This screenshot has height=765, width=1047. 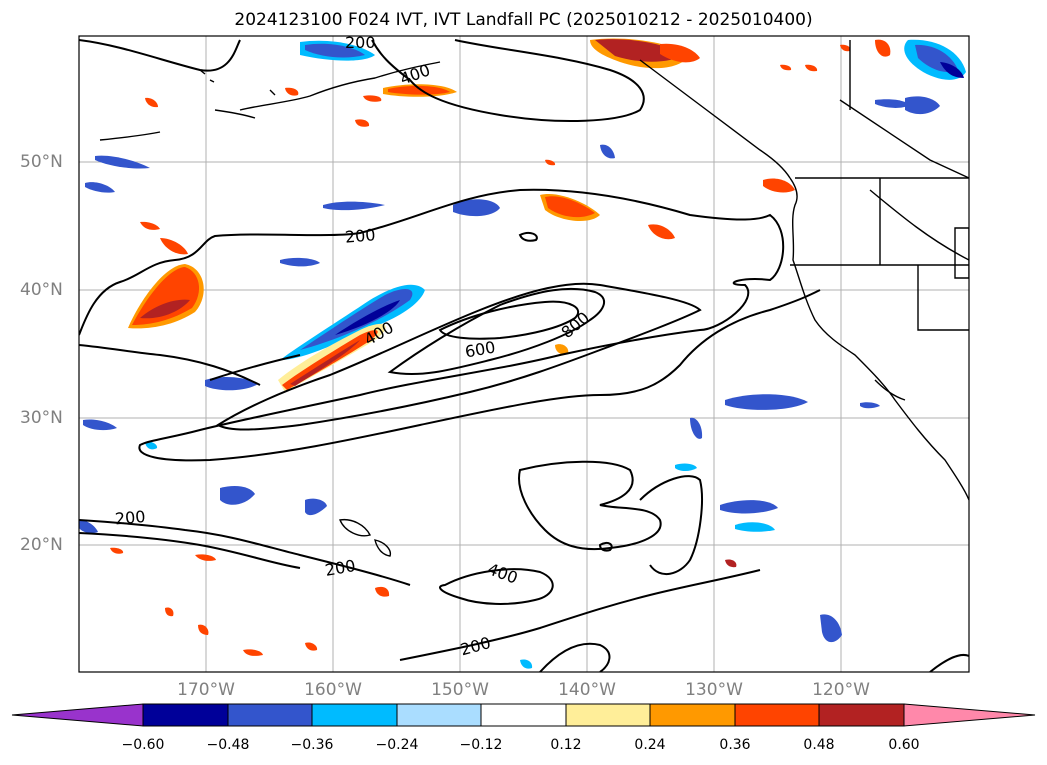 What do you see at coordinates (77, 715) in the screenshot?
I see `colorbar-extend-low` at bounding box center [77, 715].